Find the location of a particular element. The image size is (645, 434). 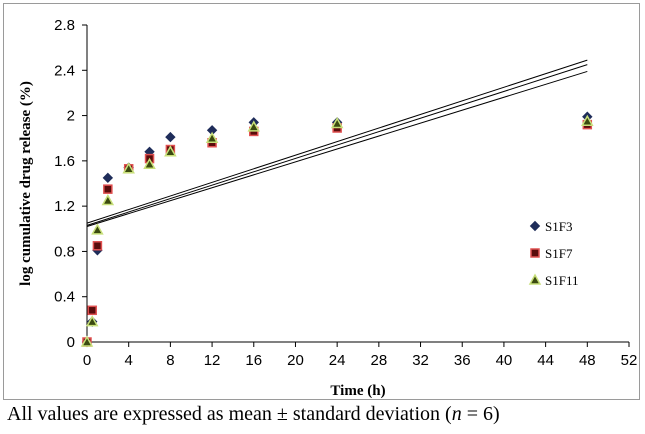

x-axis-title: Time (h) is located at coordinates (357, 391).